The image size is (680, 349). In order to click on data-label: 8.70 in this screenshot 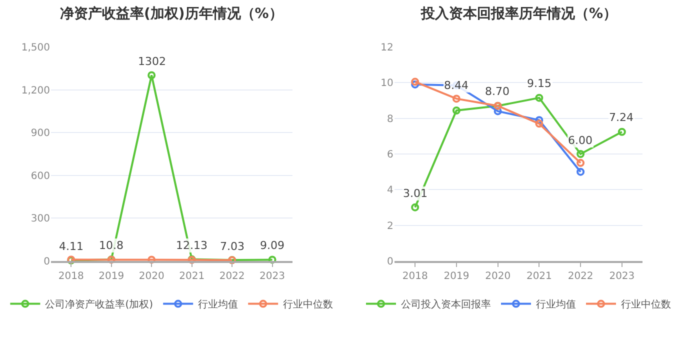, I will do `click(497, 91)`.